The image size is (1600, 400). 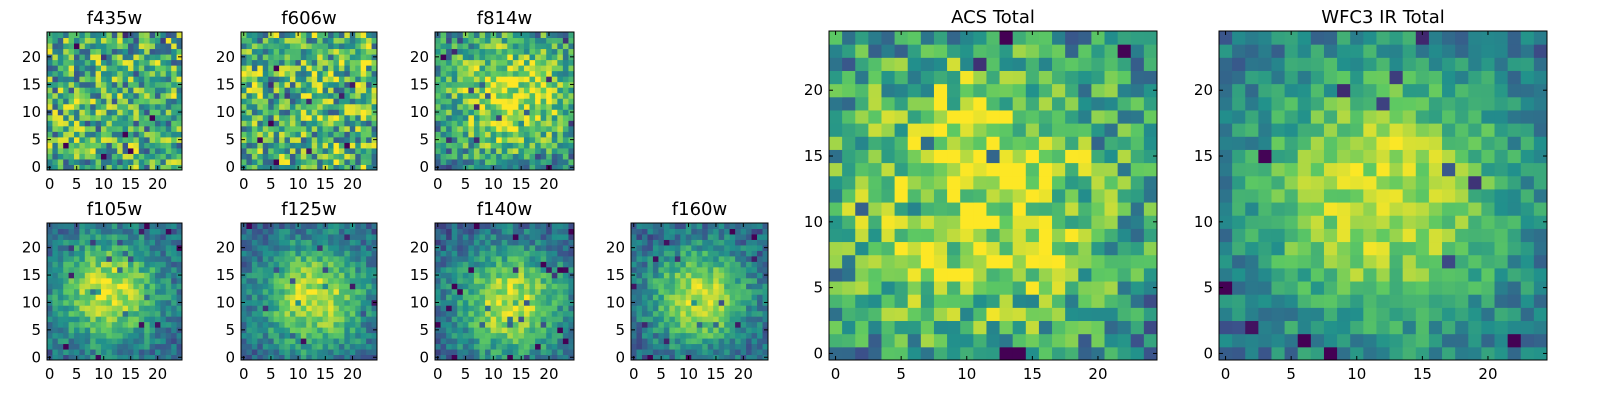 I want to click on x-tick-label: 5, so click(x=466, y=374).